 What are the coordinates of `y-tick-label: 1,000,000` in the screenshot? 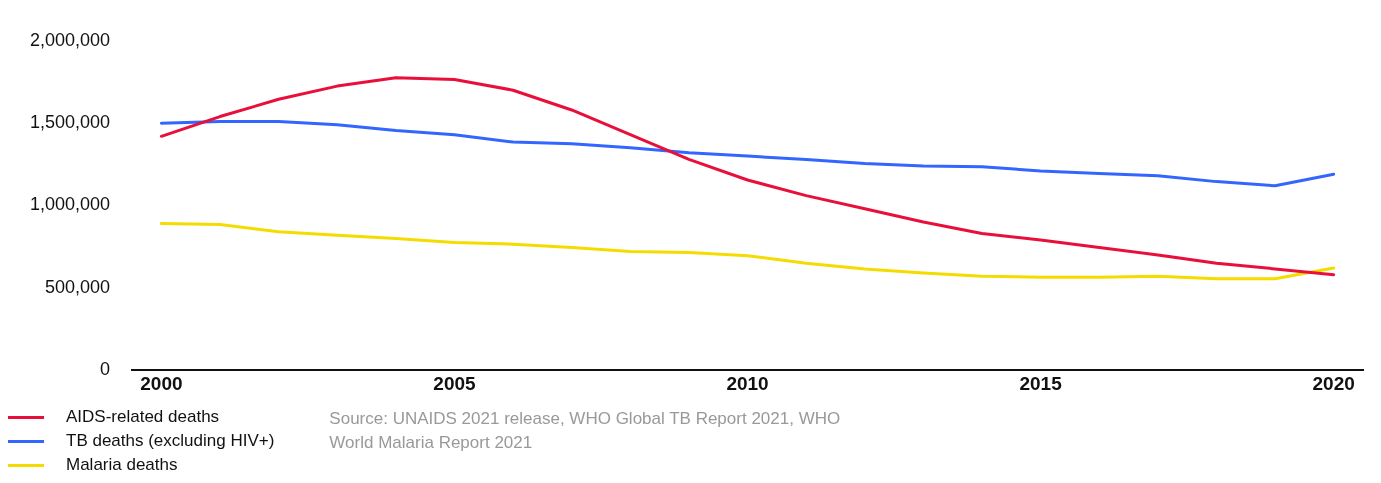 It's located at (70, 204).